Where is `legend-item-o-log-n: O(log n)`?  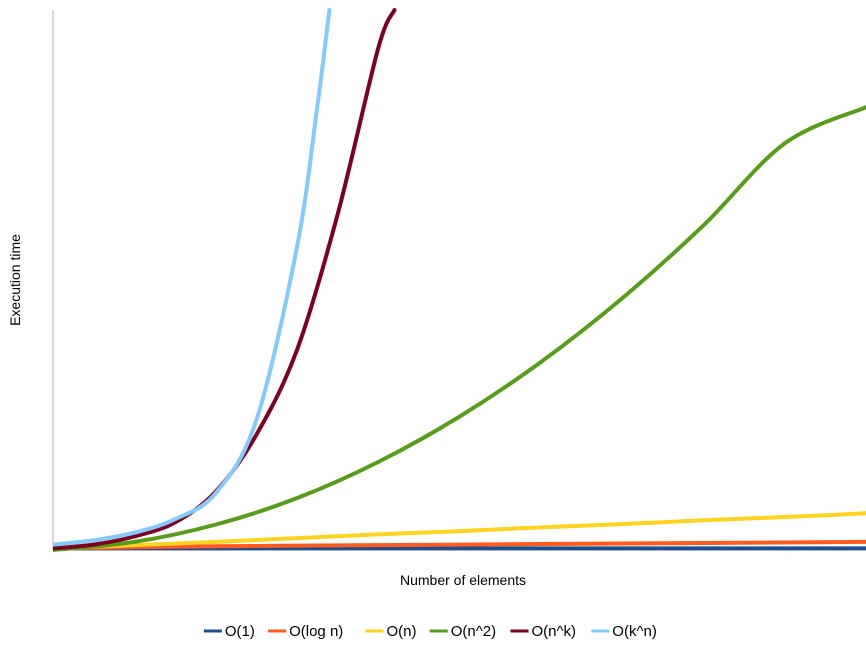
legend-item-o-log-n: O(log n) is located at coordinates (305, 631).